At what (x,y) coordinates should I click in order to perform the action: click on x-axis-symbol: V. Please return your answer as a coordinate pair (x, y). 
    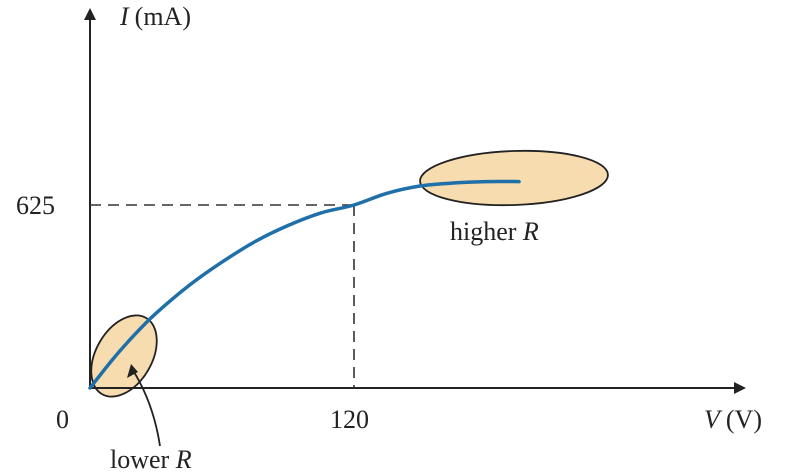
    Looking at the image, I should click on (713, 419).